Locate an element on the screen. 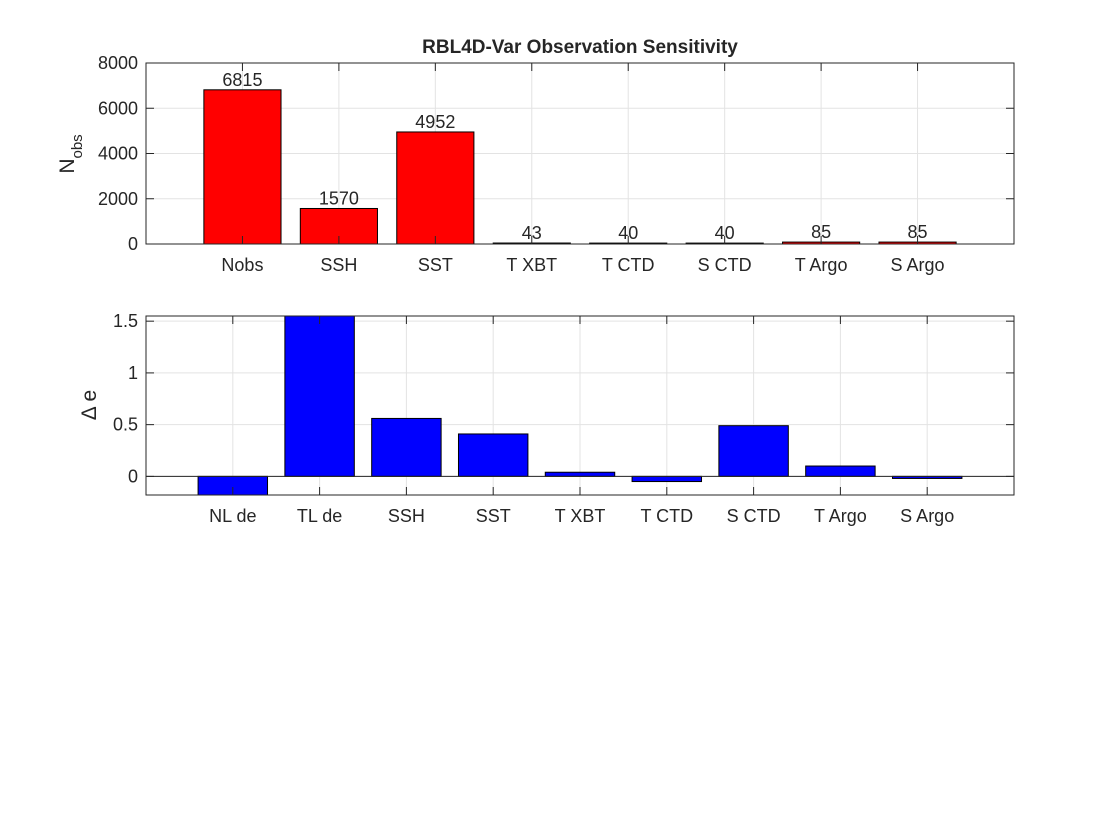 This screenshot has height=840, width=1120. data-label: 4952 is located at coordinates (435, 122).